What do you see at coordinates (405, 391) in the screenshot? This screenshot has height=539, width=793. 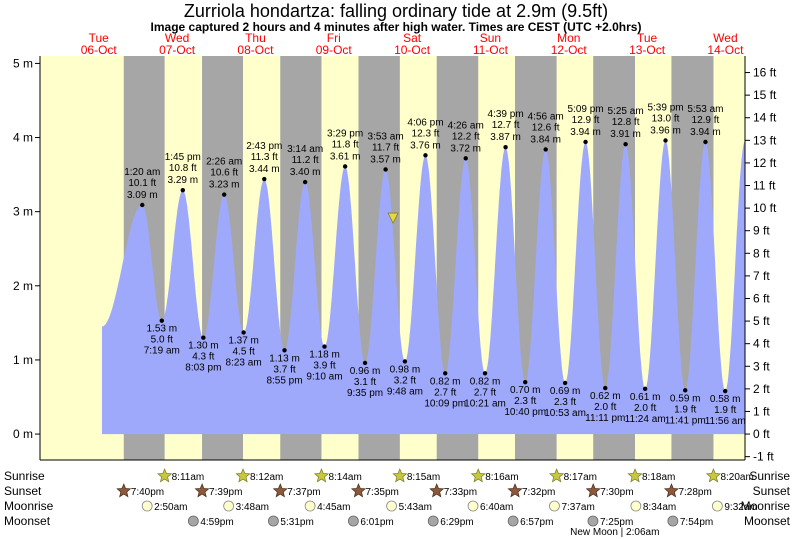 I see `low-tide-time-label: 9:48 am` at bounding box center [405, 391].